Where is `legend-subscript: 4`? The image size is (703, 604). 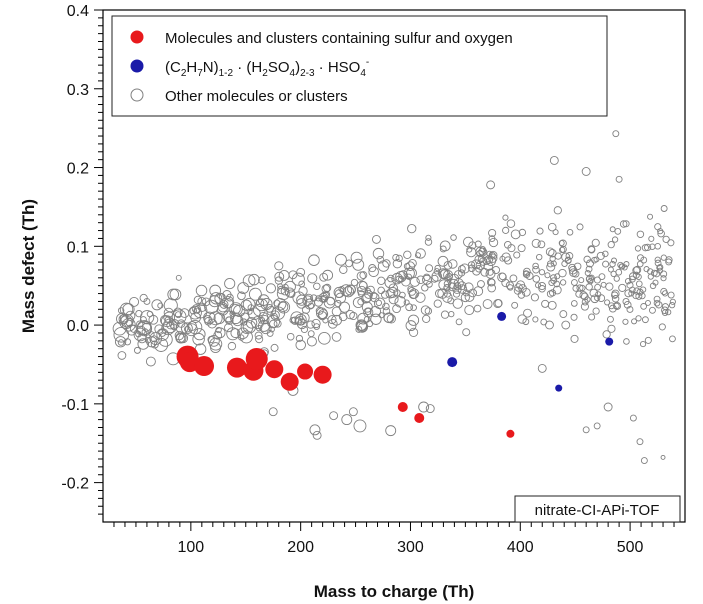 legend-subscript: 4 is located at coordinates (293, 73).